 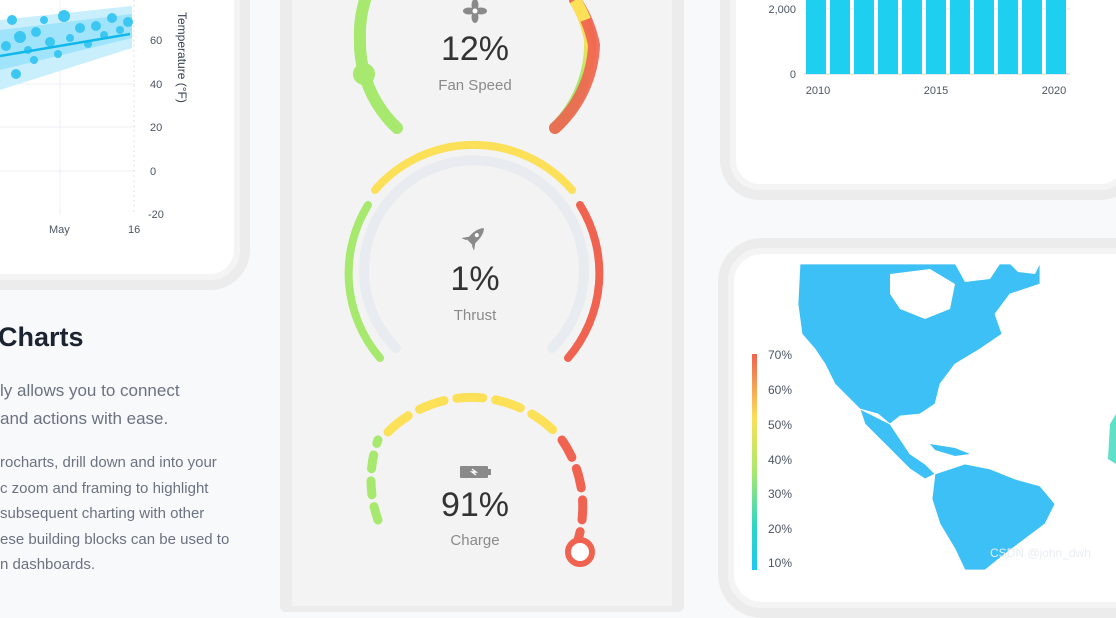 What do you see at coordinates (993, 516) in the screenshot?
I see `map-south-america` at bounding box center [993, 516].